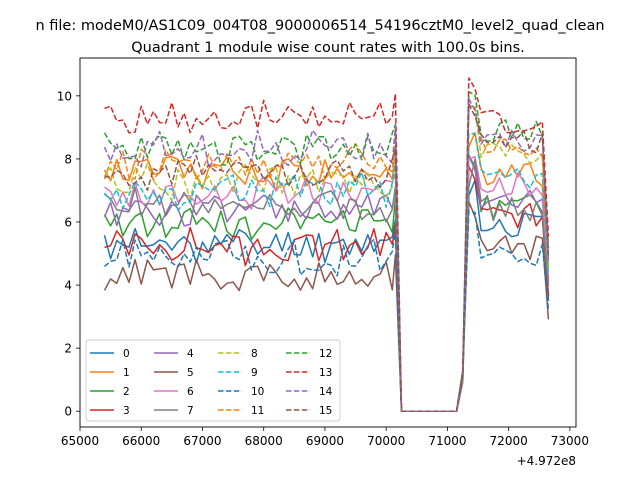 The width and height of the screenshot is (640, 480). Describe the element at coordinates (325, 373) in the screenshot. I see `legend-label-13: 13` at that location.